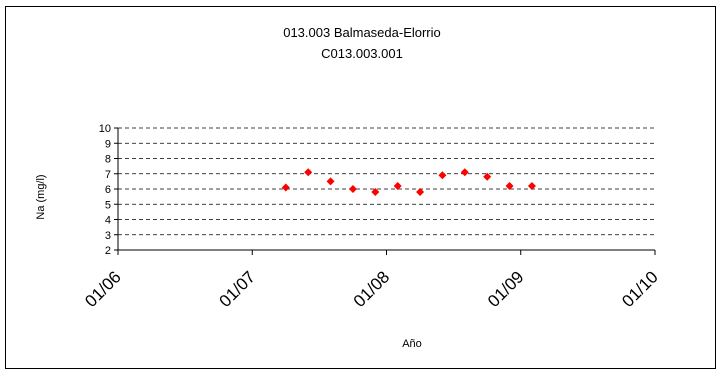  What do you see at coordinates (108, 160) in the screenshot?
I see `y-tick-label: 8` at bounding box center [108, 160].